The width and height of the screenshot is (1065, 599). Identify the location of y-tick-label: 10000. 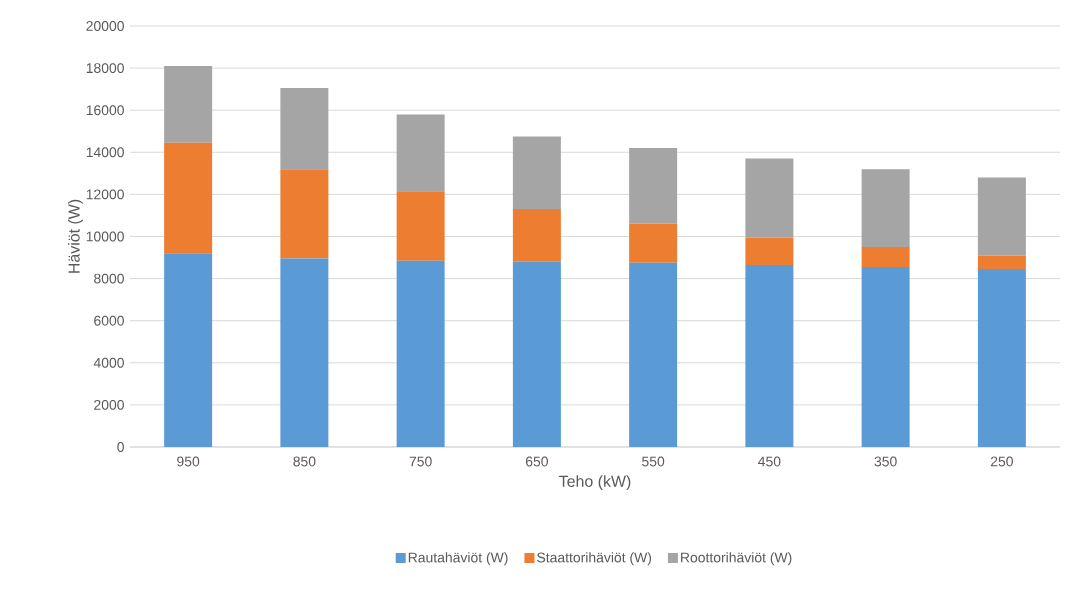
(105, 236).